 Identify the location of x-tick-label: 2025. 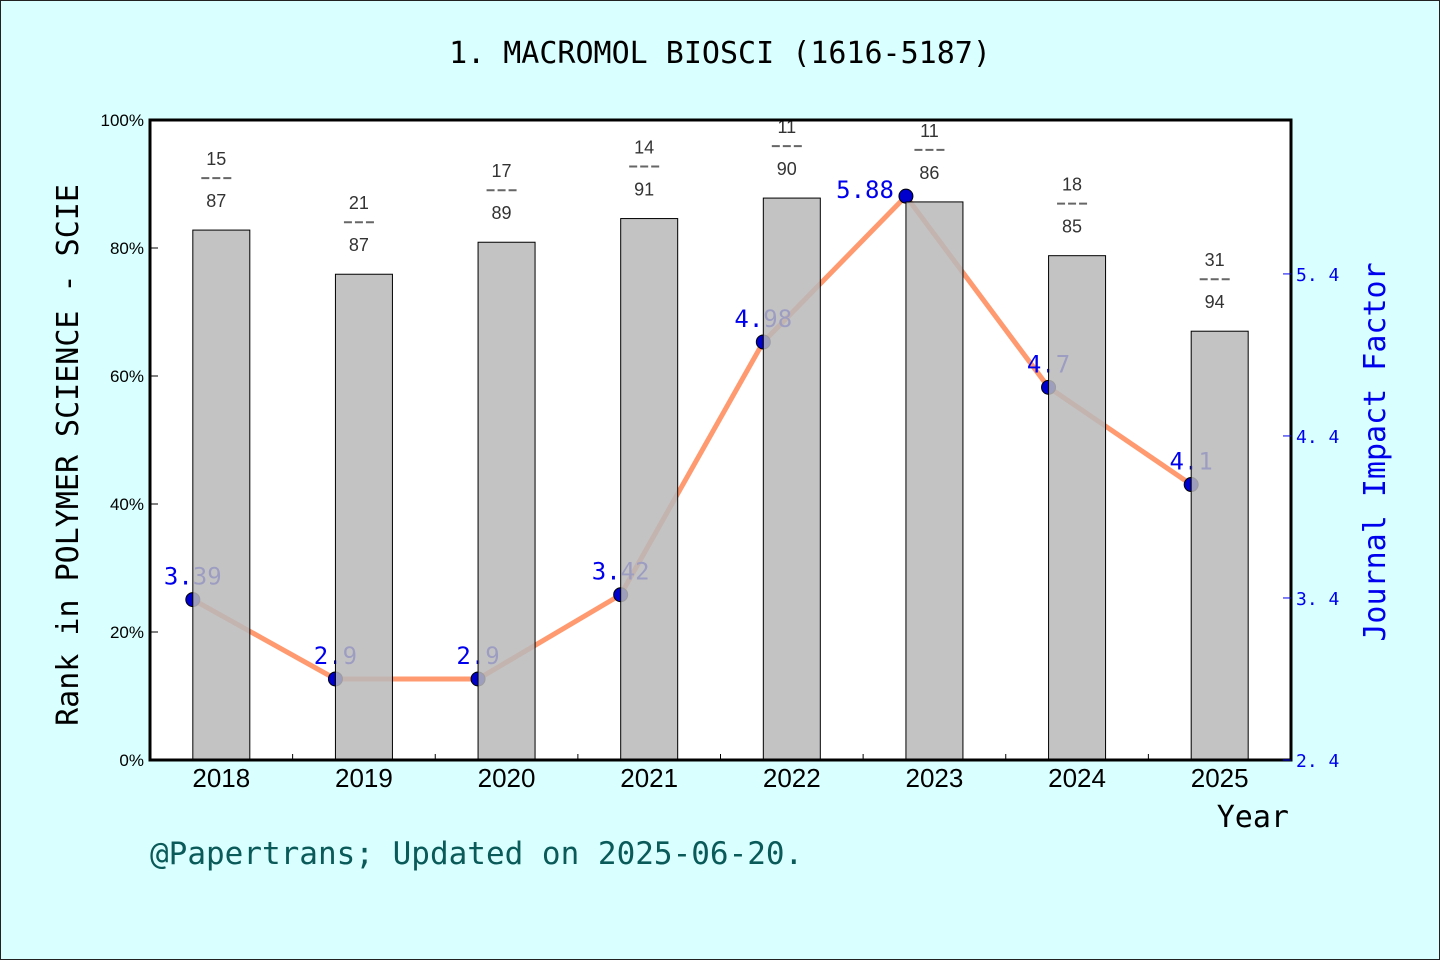
(1220, 778).